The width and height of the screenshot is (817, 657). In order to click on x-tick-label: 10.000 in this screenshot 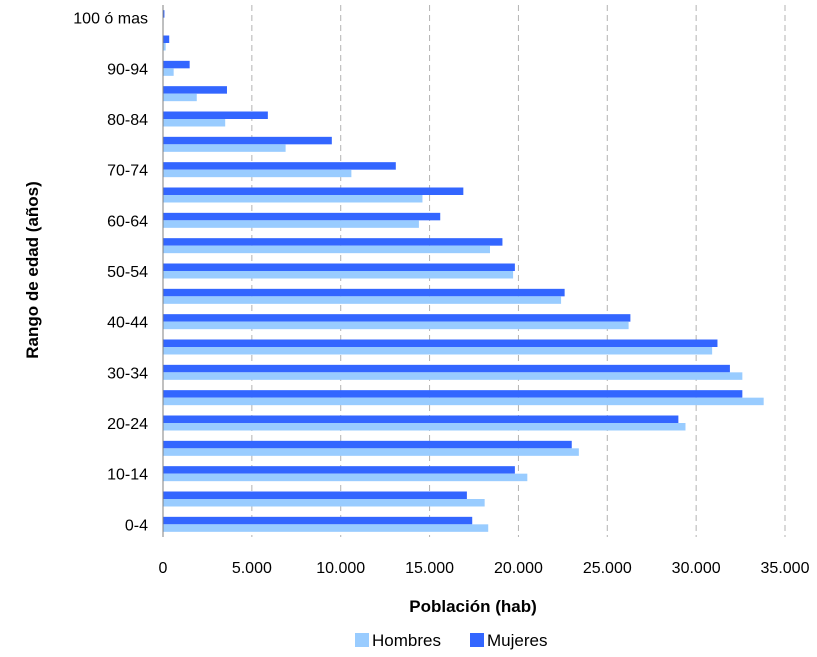, I will do `click(340, 568)`.